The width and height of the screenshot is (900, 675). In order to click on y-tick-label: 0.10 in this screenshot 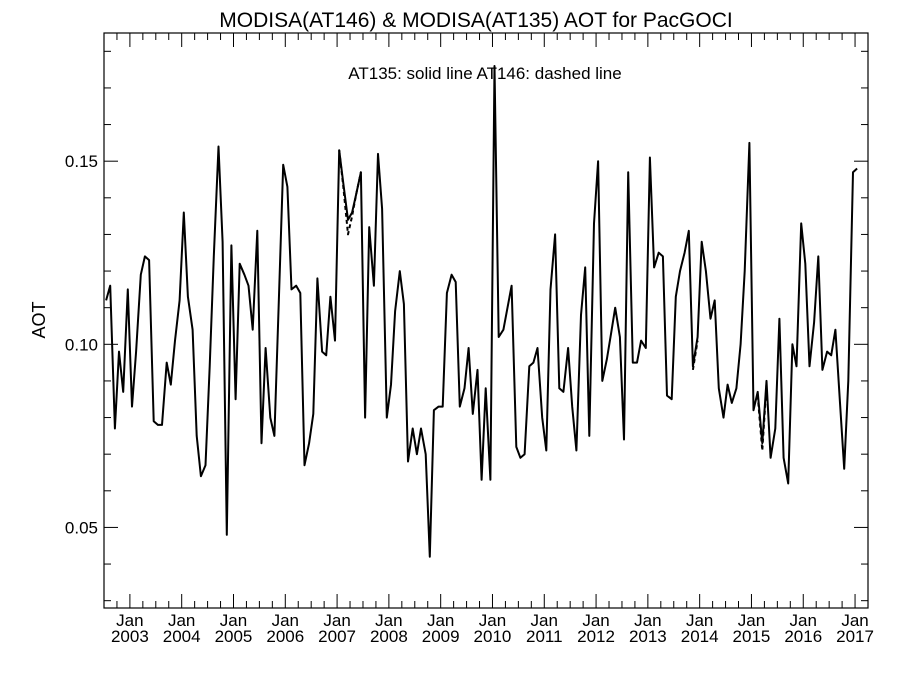, I will do `click(81, 344)`.